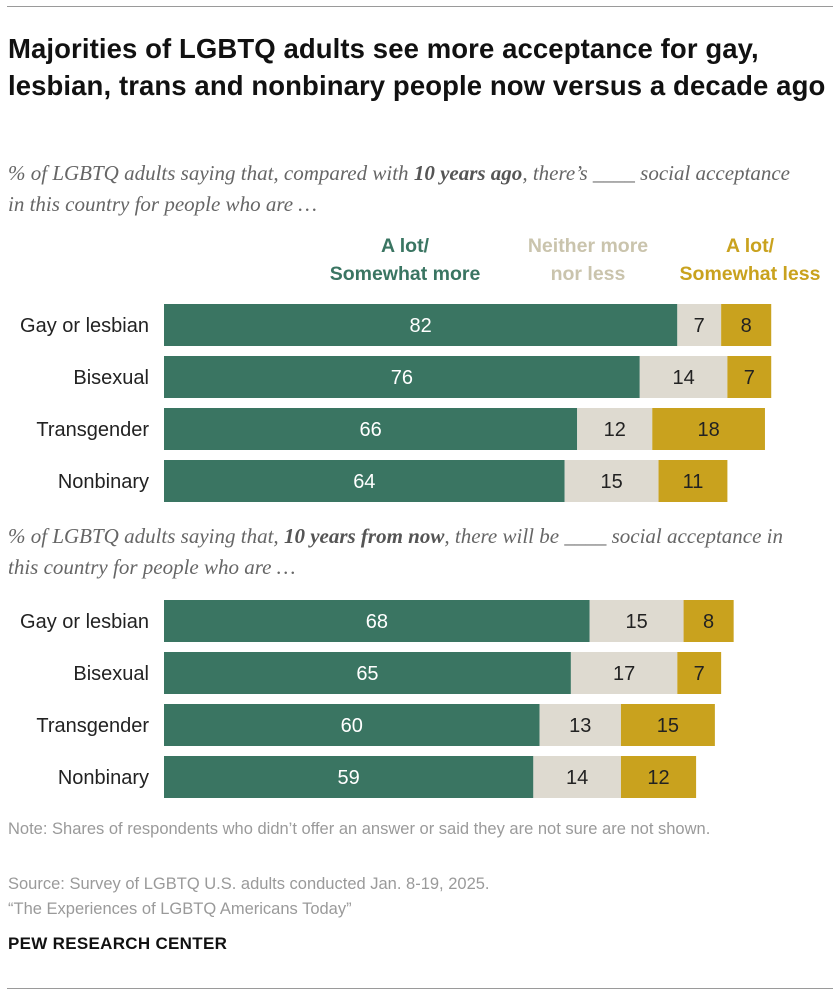  Describe the element at coordinates (370, 430) in the screenshot. I see `data-label-more: 66` at that location.